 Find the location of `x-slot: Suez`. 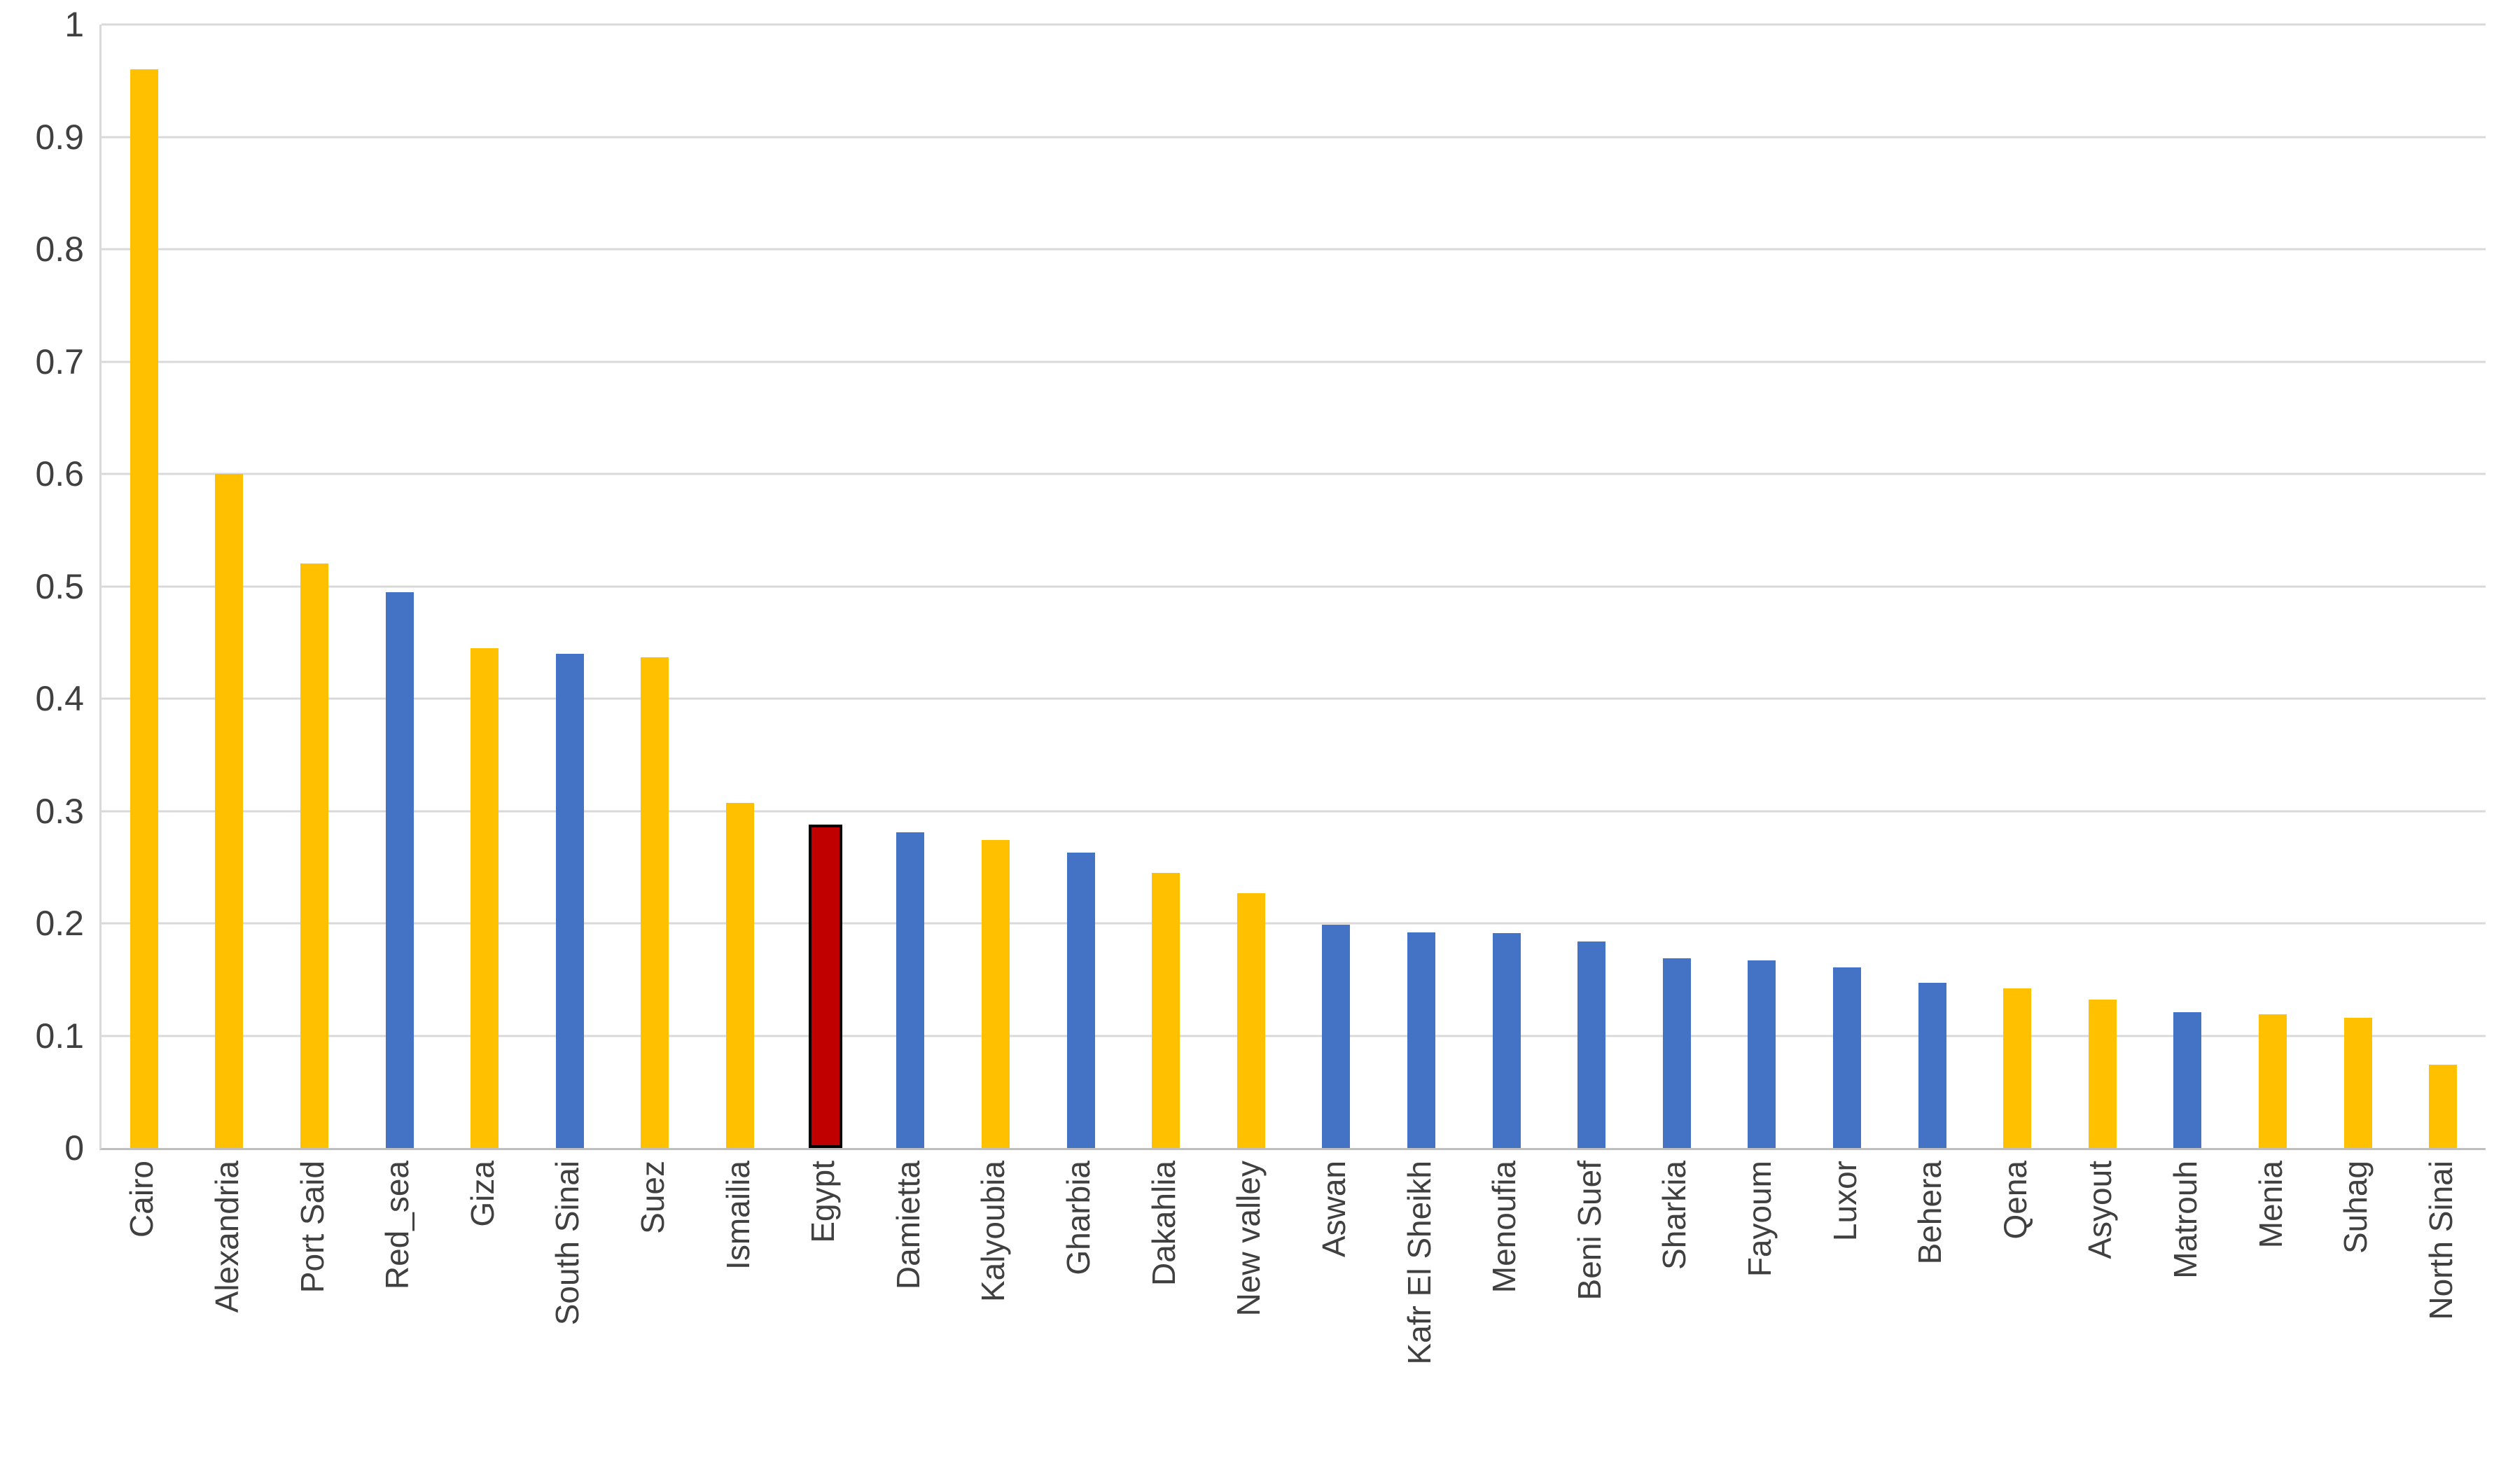

x-slot: Suez is located at coordinates (653, 1322).